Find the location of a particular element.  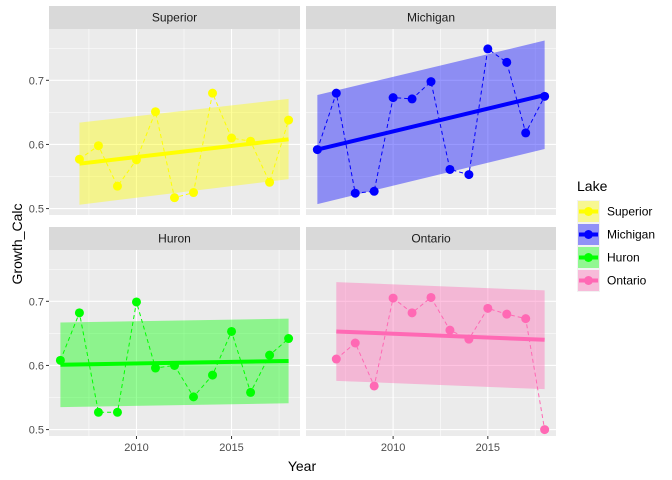

strip-michigan is located at coordinates (431, 17).